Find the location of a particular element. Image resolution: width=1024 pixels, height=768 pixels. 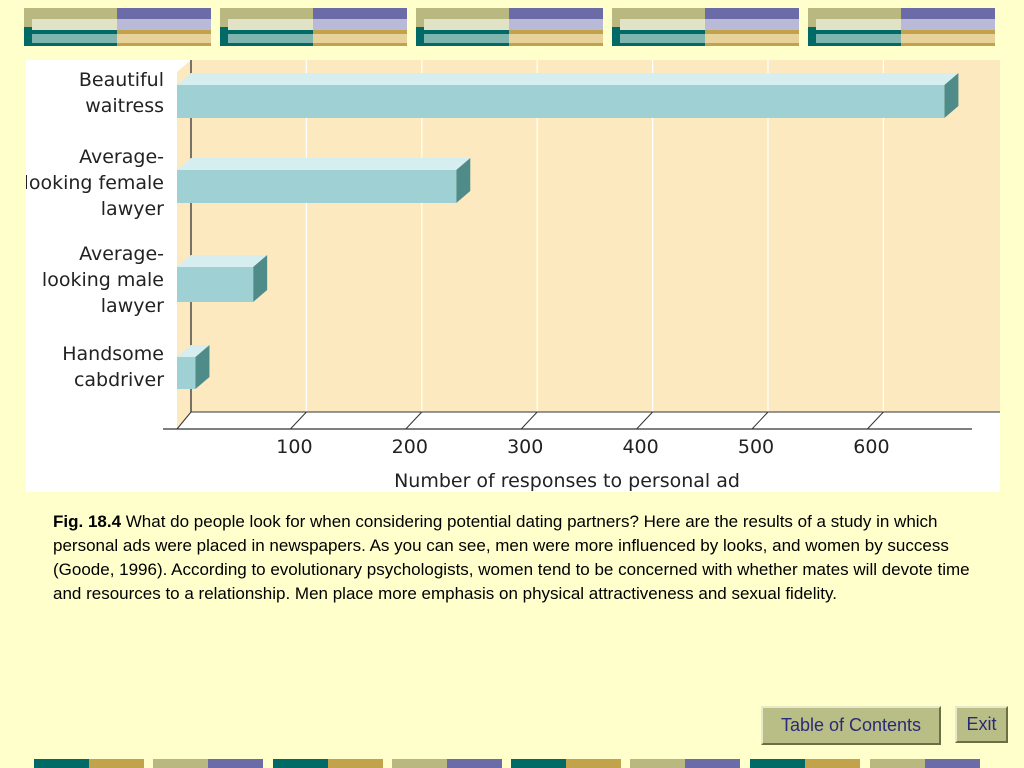

x-tick-label: 200 is located at coordinates (410, 447).